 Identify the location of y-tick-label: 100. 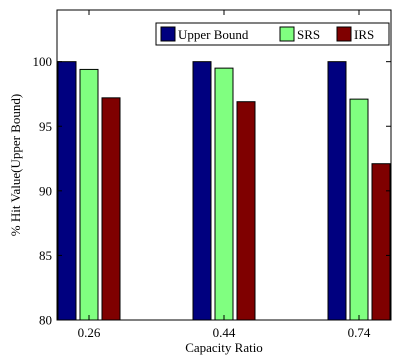
(43, 61).